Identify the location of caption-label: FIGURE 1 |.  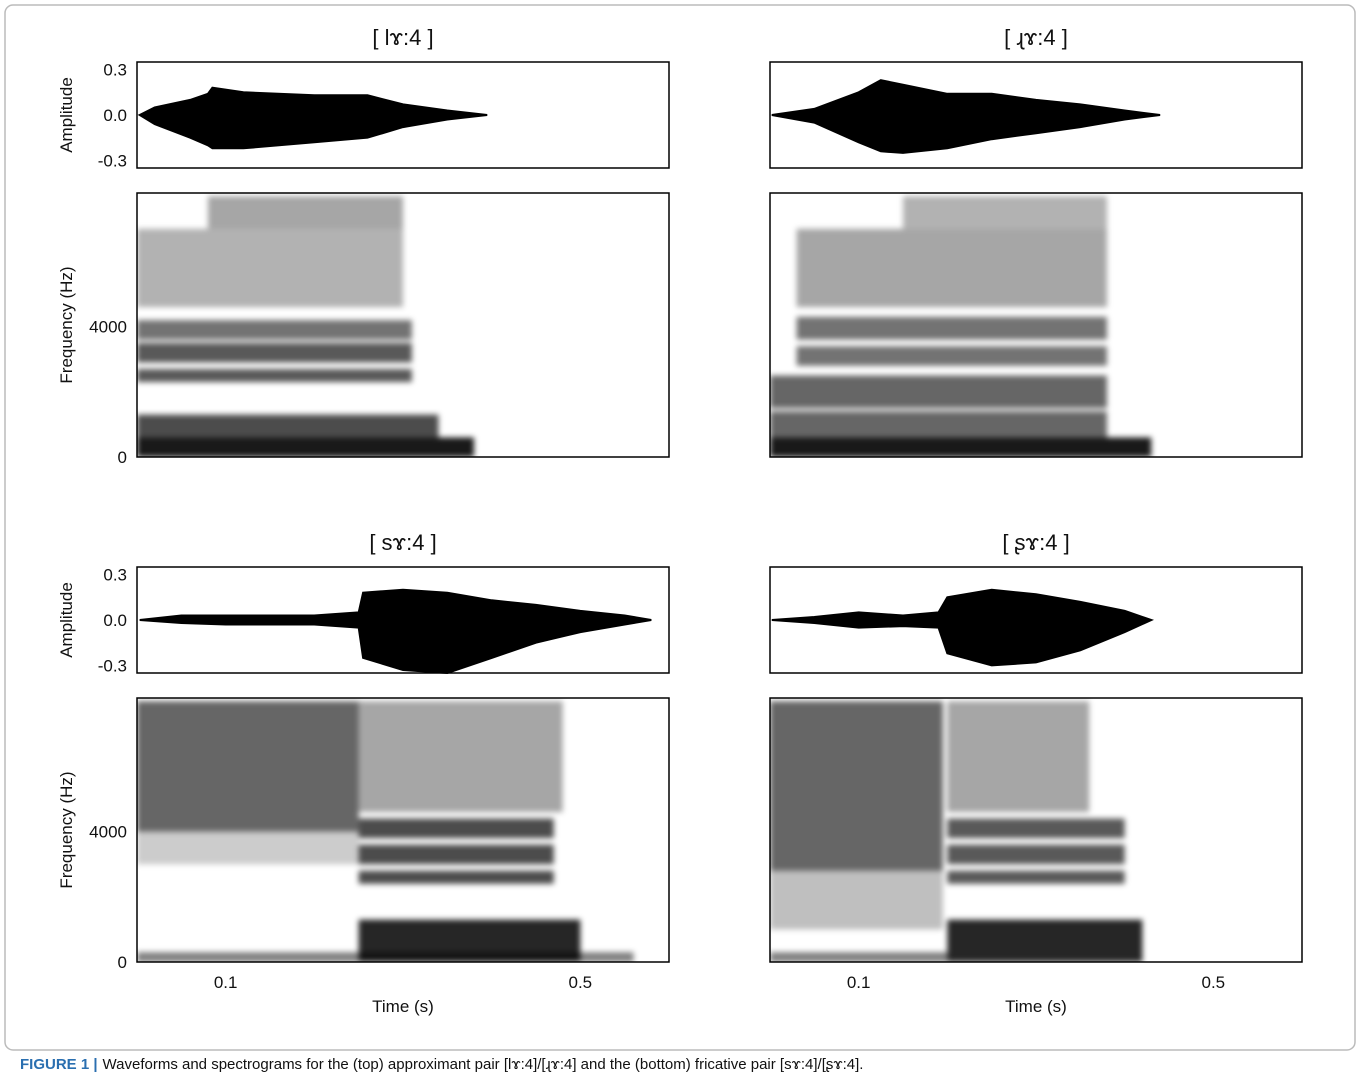
(59, 1064).